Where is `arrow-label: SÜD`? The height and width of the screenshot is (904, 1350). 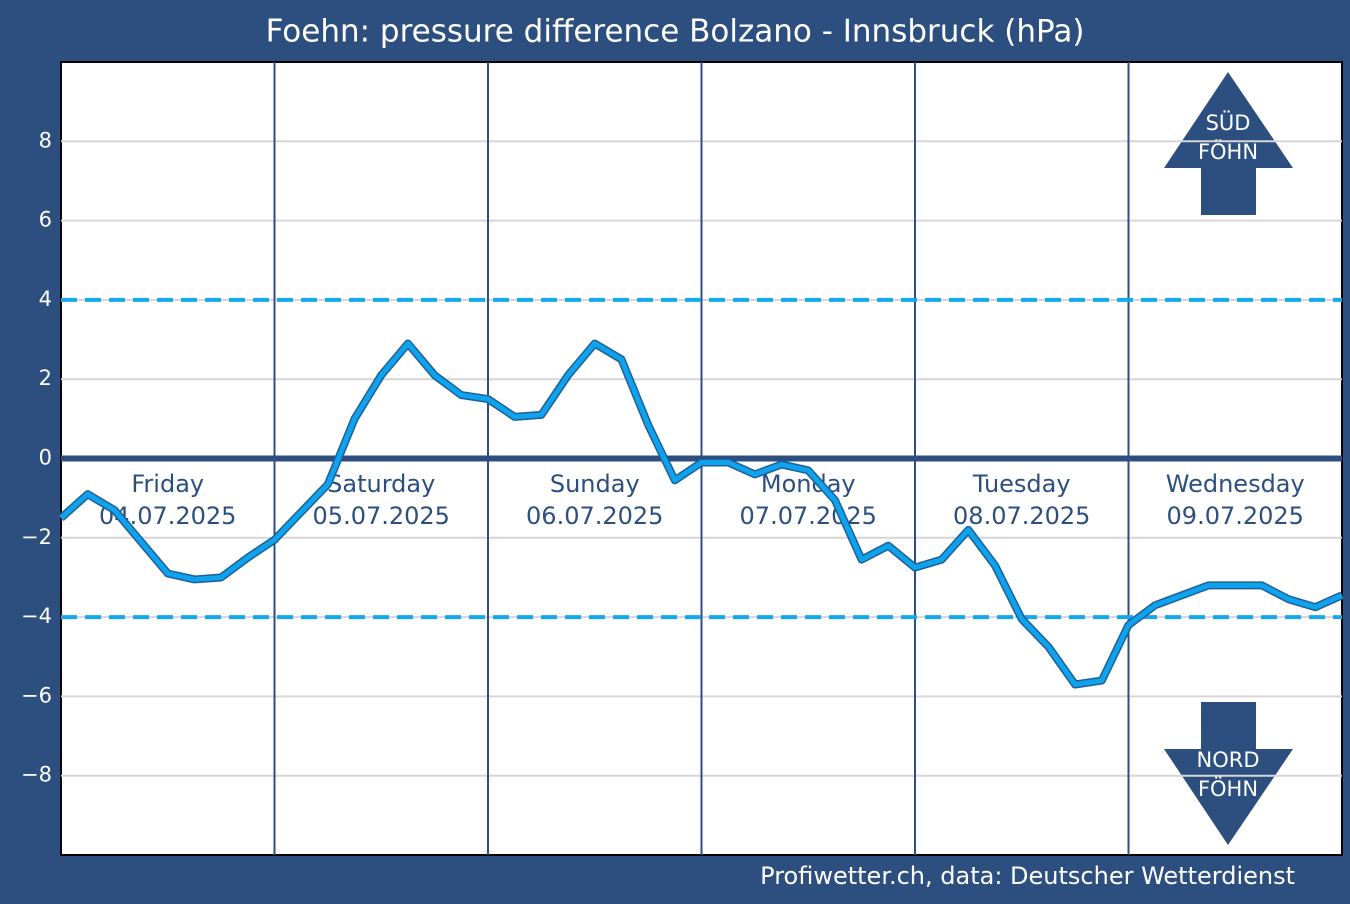 arrow-label: SÜD is located at coordinates (1228, 122).